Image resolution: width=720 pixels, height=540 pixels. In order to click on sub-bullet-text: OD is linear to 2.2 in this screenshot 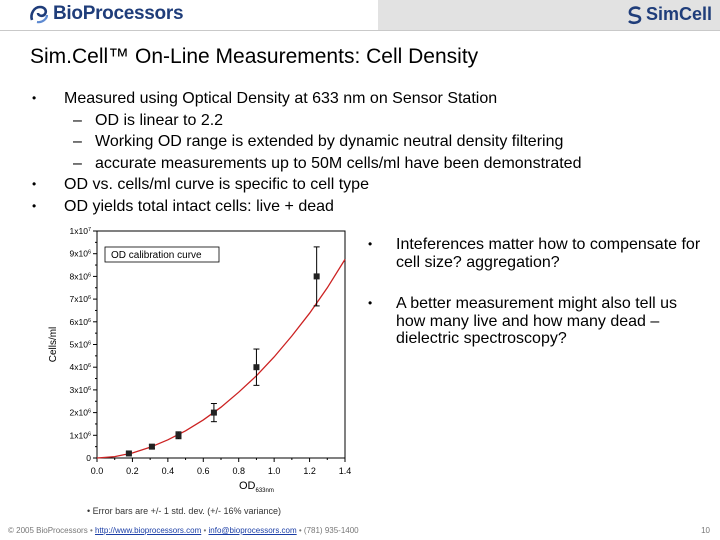, I will do `click(159, 120)`.